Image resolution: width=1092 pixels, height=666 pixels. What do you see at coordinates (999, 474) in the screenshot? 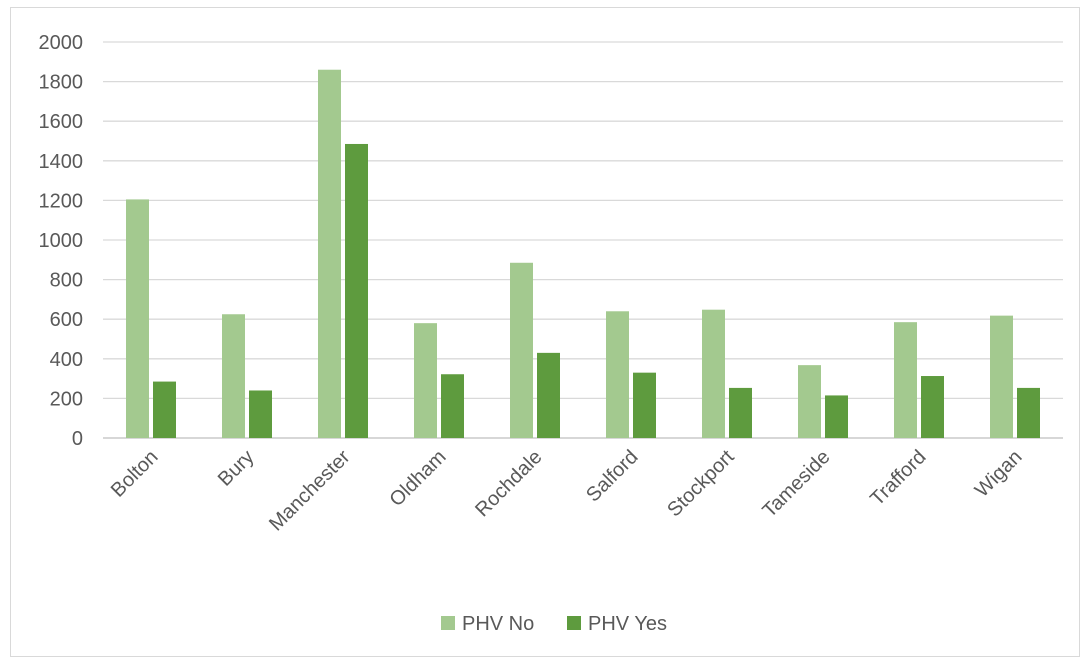
I see `x-tick-label: Wigan` at bounding box center [999, 474].